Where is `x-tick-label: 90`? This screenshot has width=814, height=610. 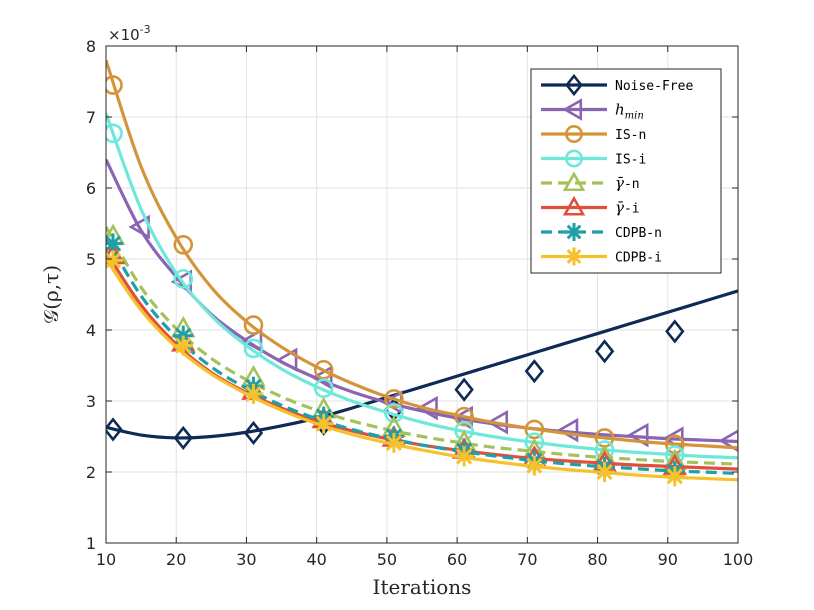
x-tick-label: 90 is located at coordinates (668, 559).